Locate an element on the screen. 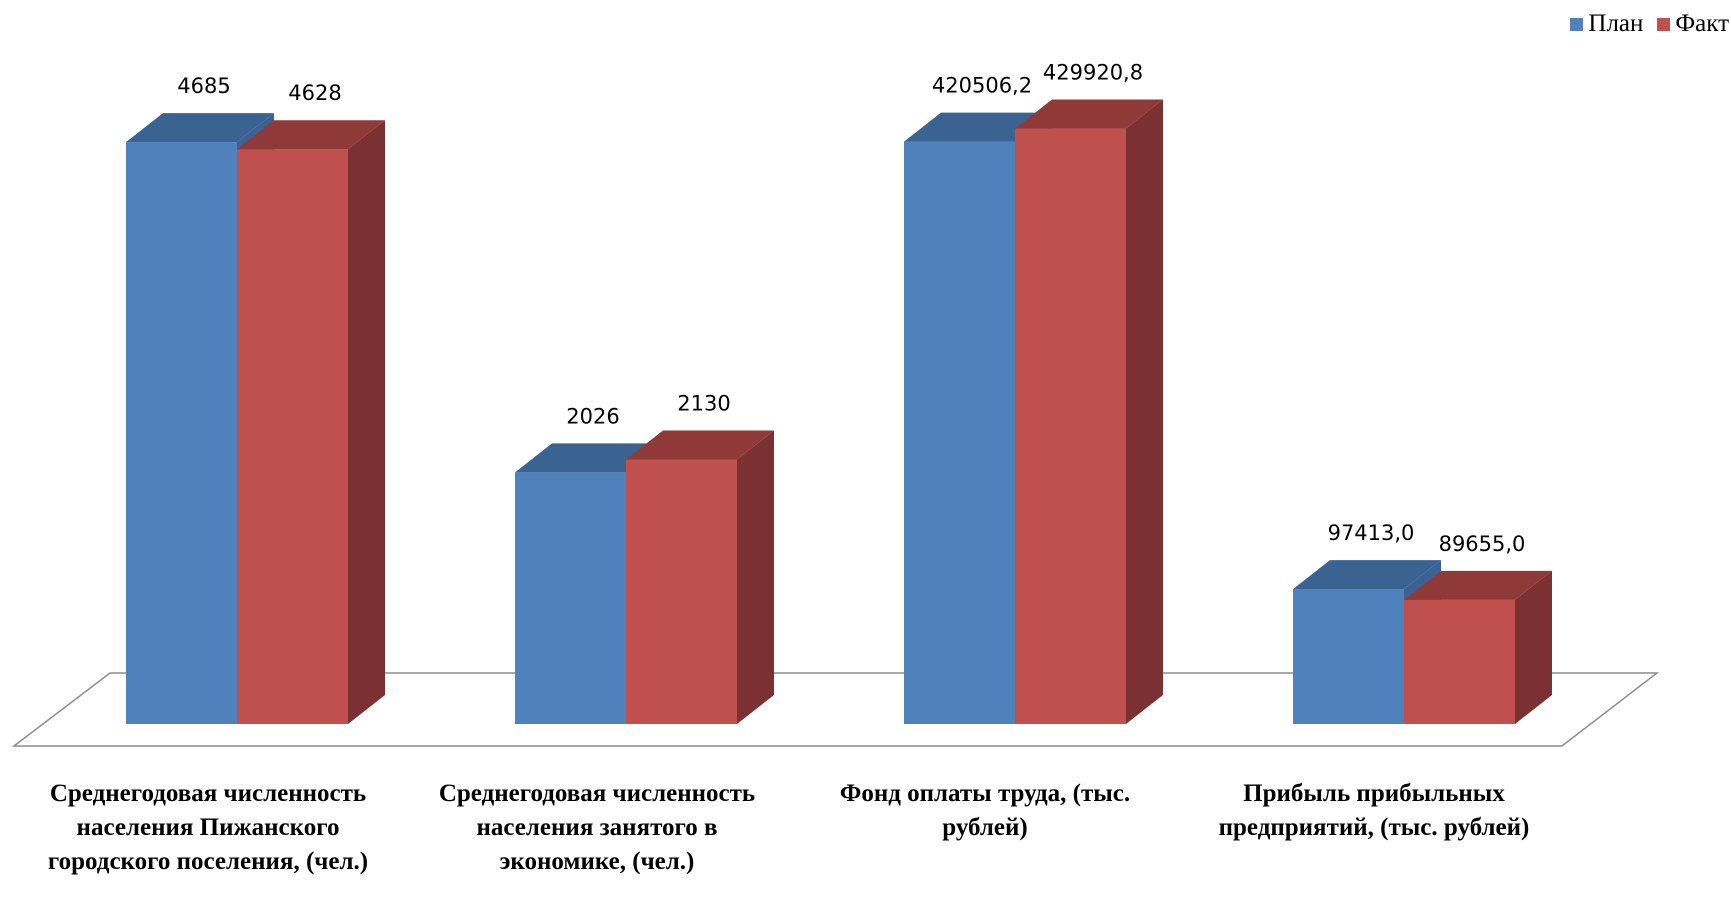  category-label-payroll: Фонд оплаты труда, (тыс. рублей) is located at coordinates (985, 810).